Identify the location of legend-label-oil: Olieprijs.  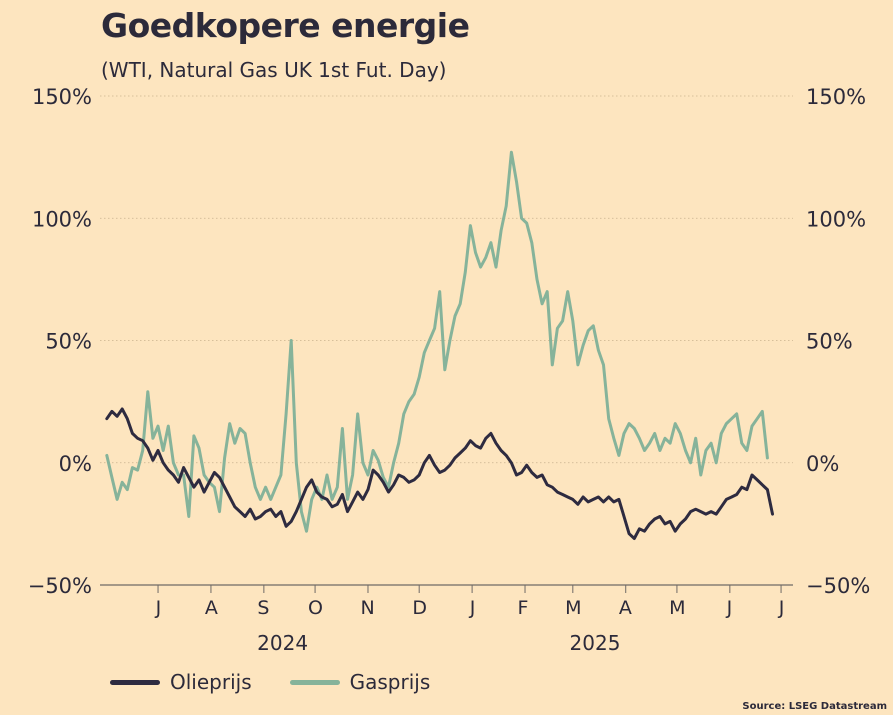
(211, 682).